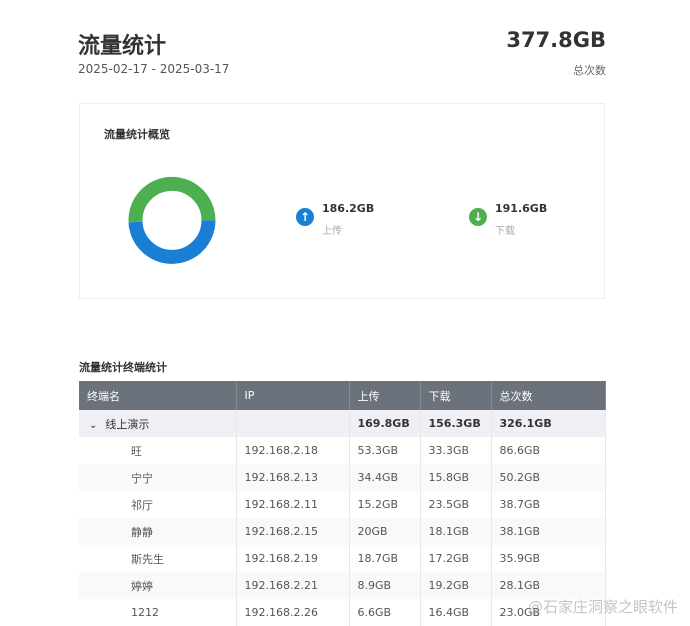 This screenshot has width=690, height=626. Describe the element at coordinates (93, 425) in the screenshot. I see `chevron-down-icon: ⌄` at that location.